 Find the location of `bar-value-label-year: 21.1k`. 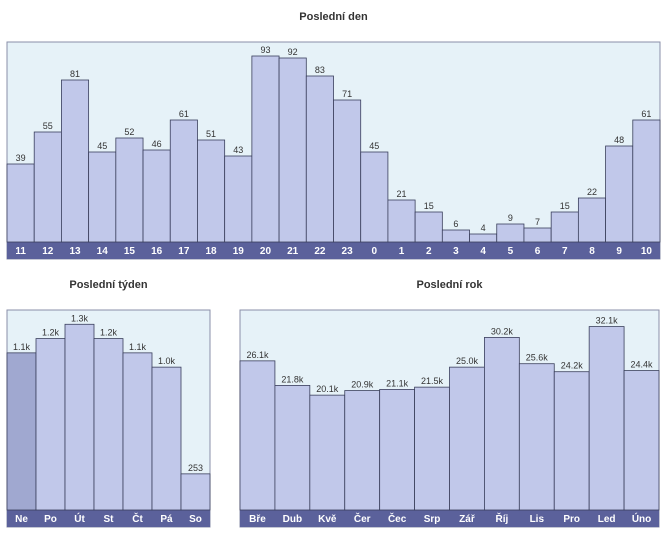

bar-value-label-year: 21.1k is located at coordinates (397, 383).